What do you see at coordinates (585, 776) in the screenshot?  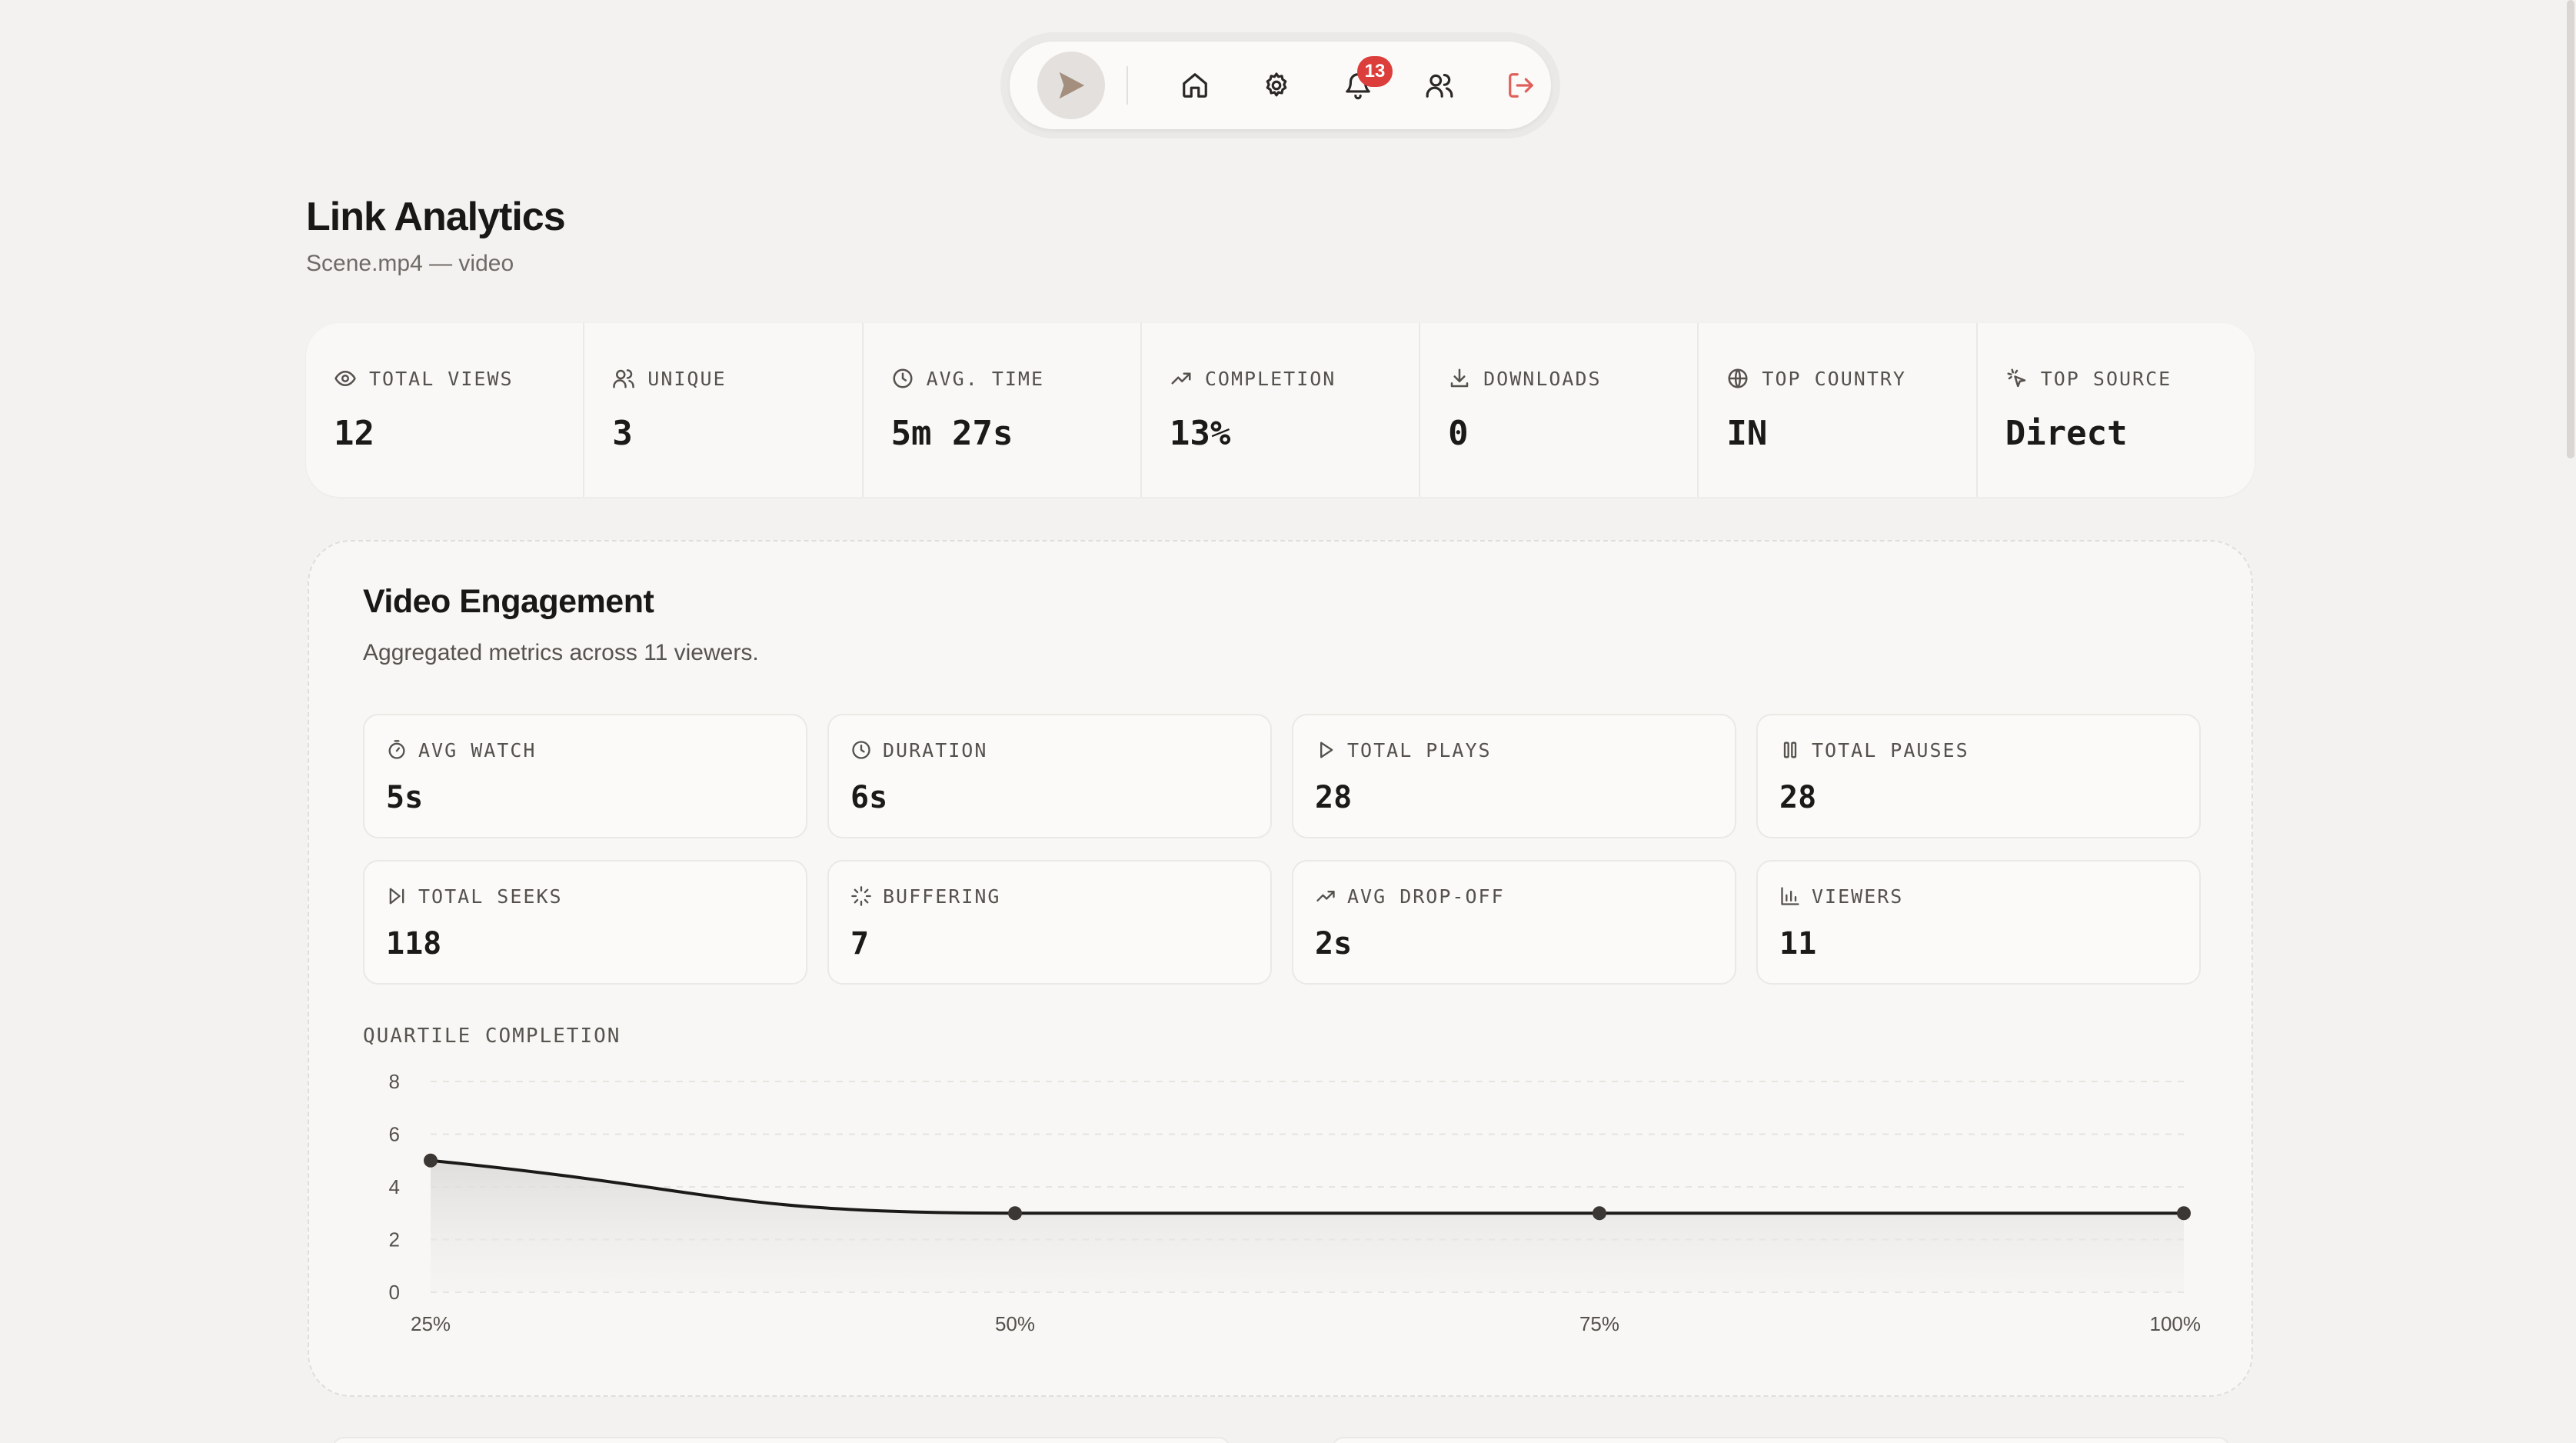 I see `metric-avg-watch: AVG WATCH 5s` at bounding box center [585, 776].